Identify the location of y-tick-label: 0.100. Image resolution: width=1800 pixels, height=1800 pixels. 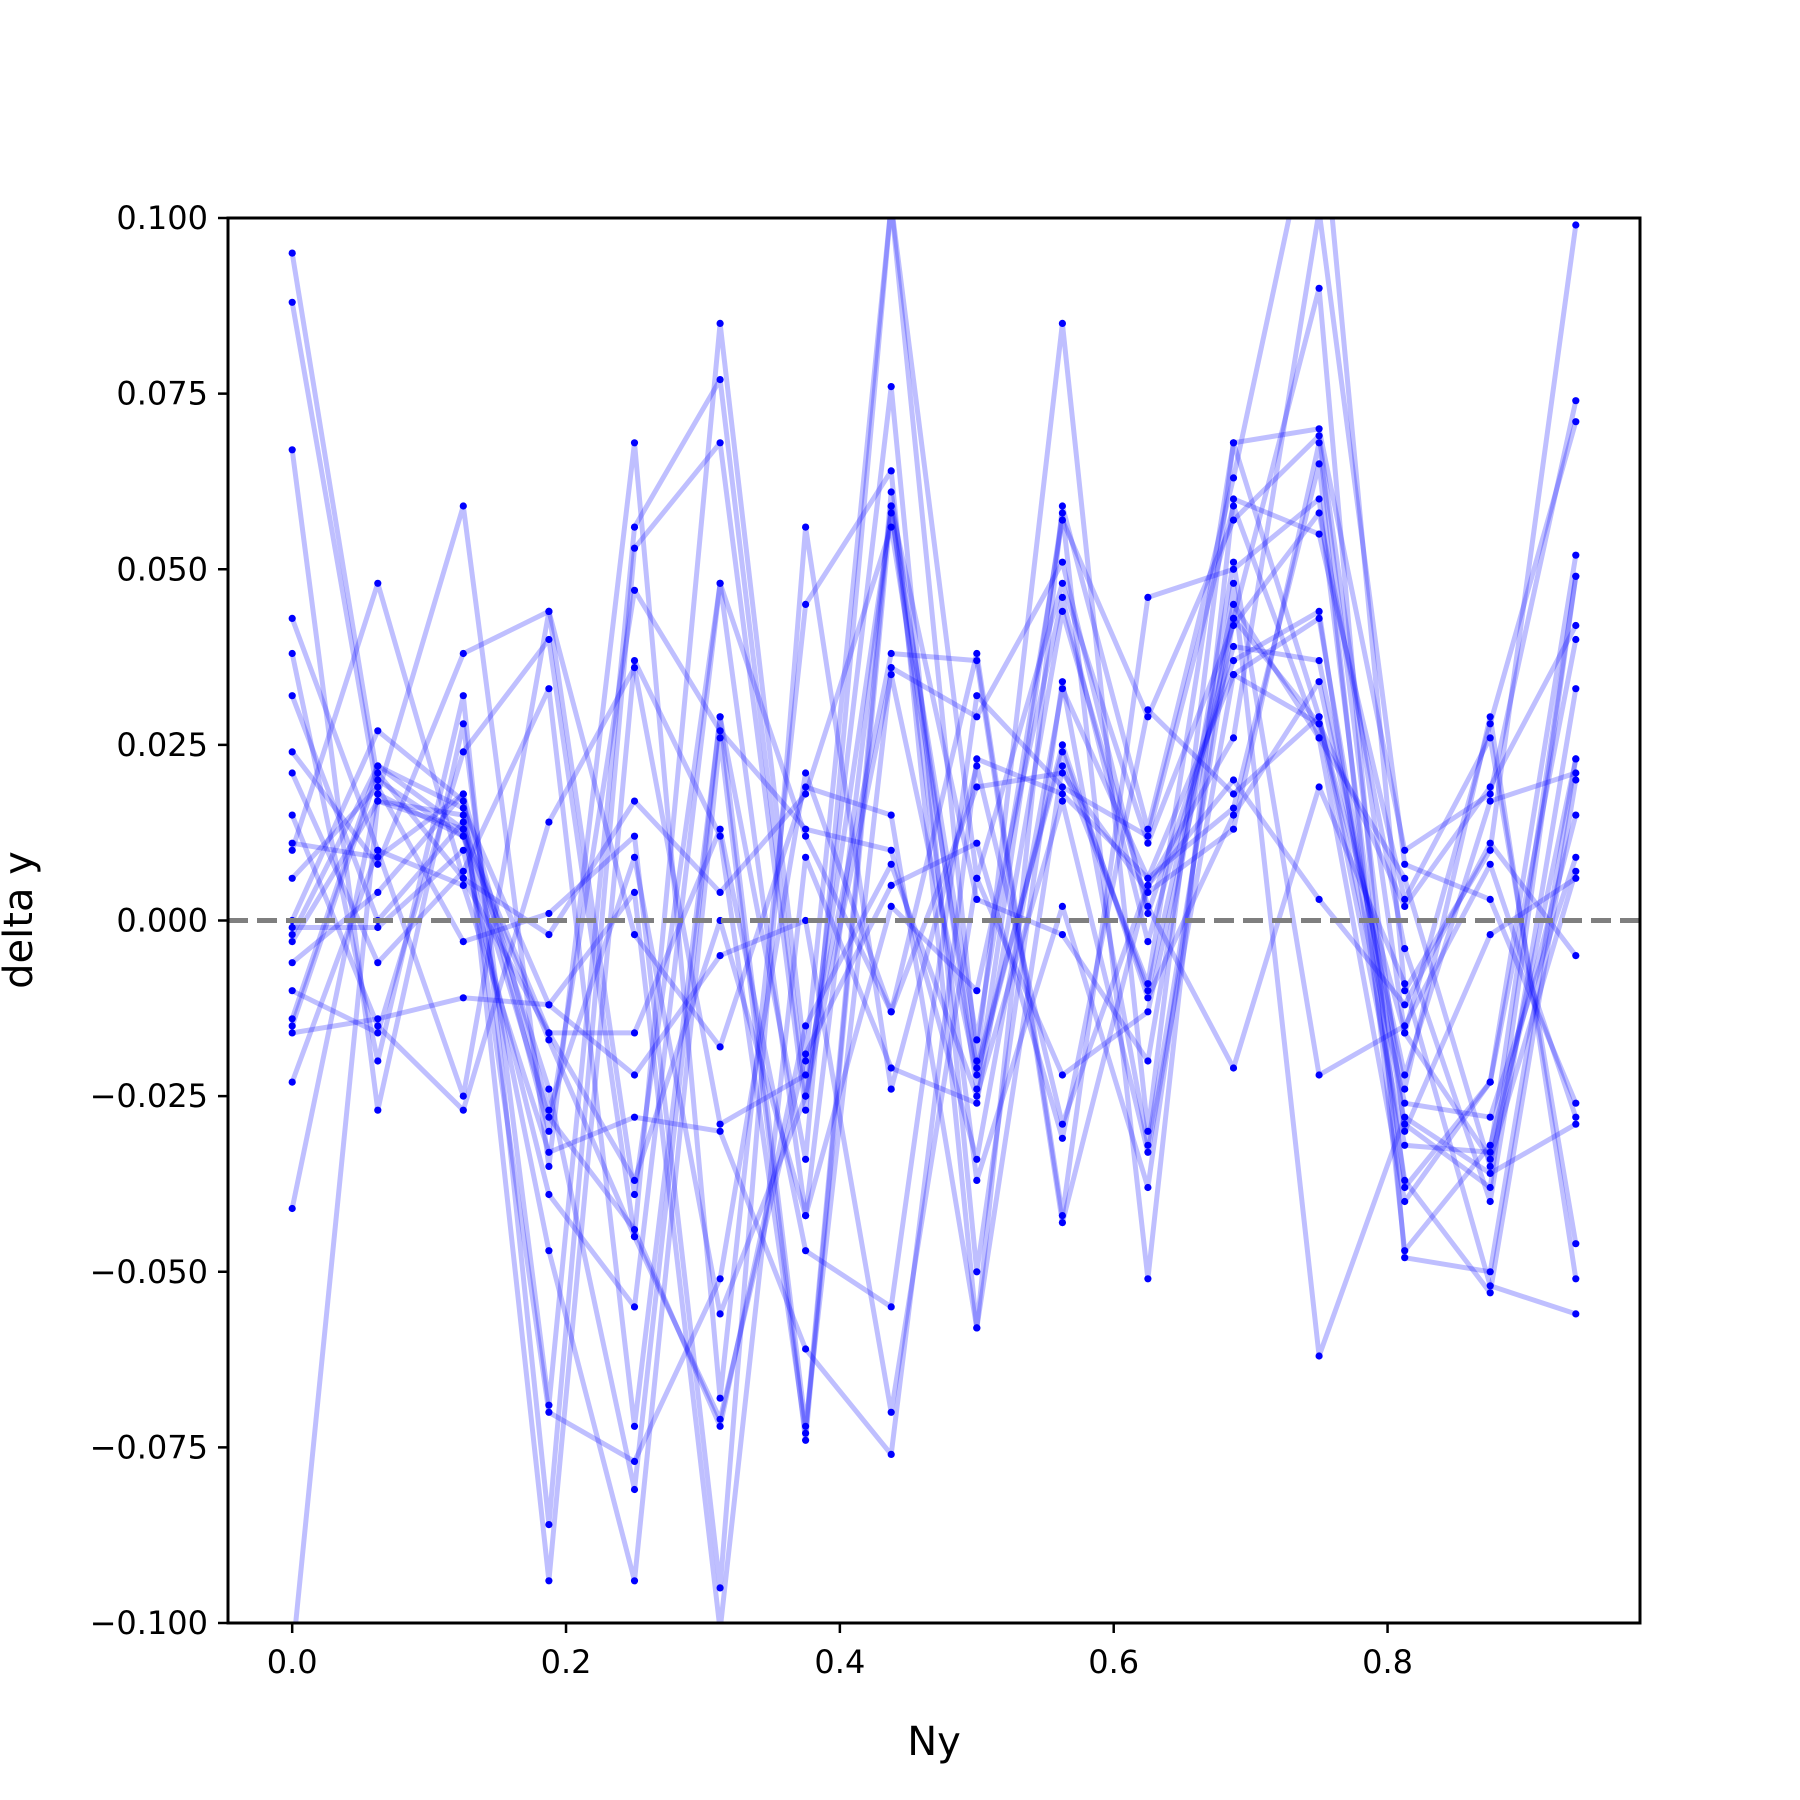
(162, 218).